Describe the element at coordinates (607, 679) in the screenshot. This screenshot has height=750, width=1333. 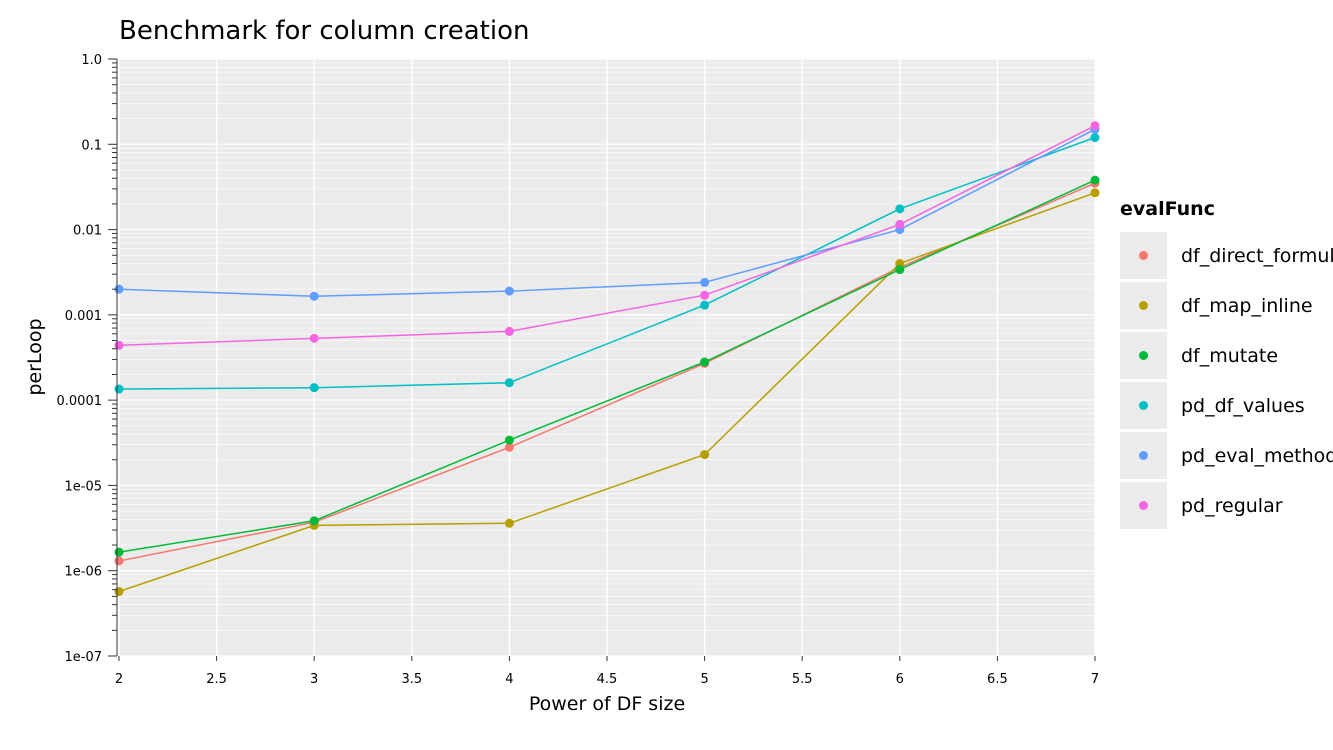
I see `x-tick-label: 4.5` at that location.